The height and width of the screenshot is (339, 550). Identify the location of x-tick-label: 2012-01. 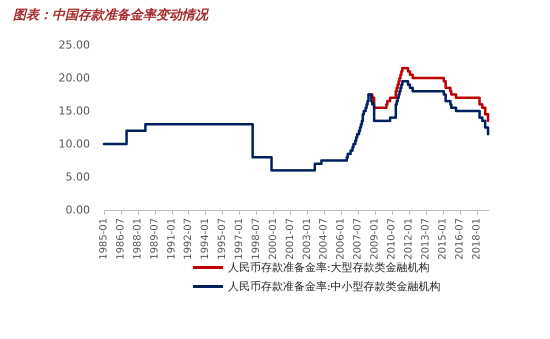
(408, 239).